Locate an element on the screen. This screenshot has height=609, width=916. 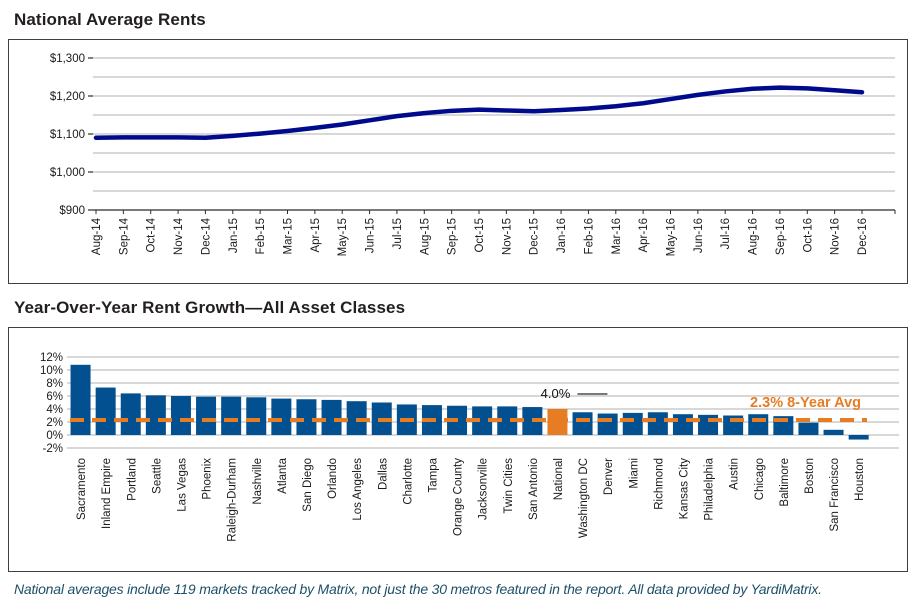
y-axis-label: 12% is located at coordinates (51, 358).